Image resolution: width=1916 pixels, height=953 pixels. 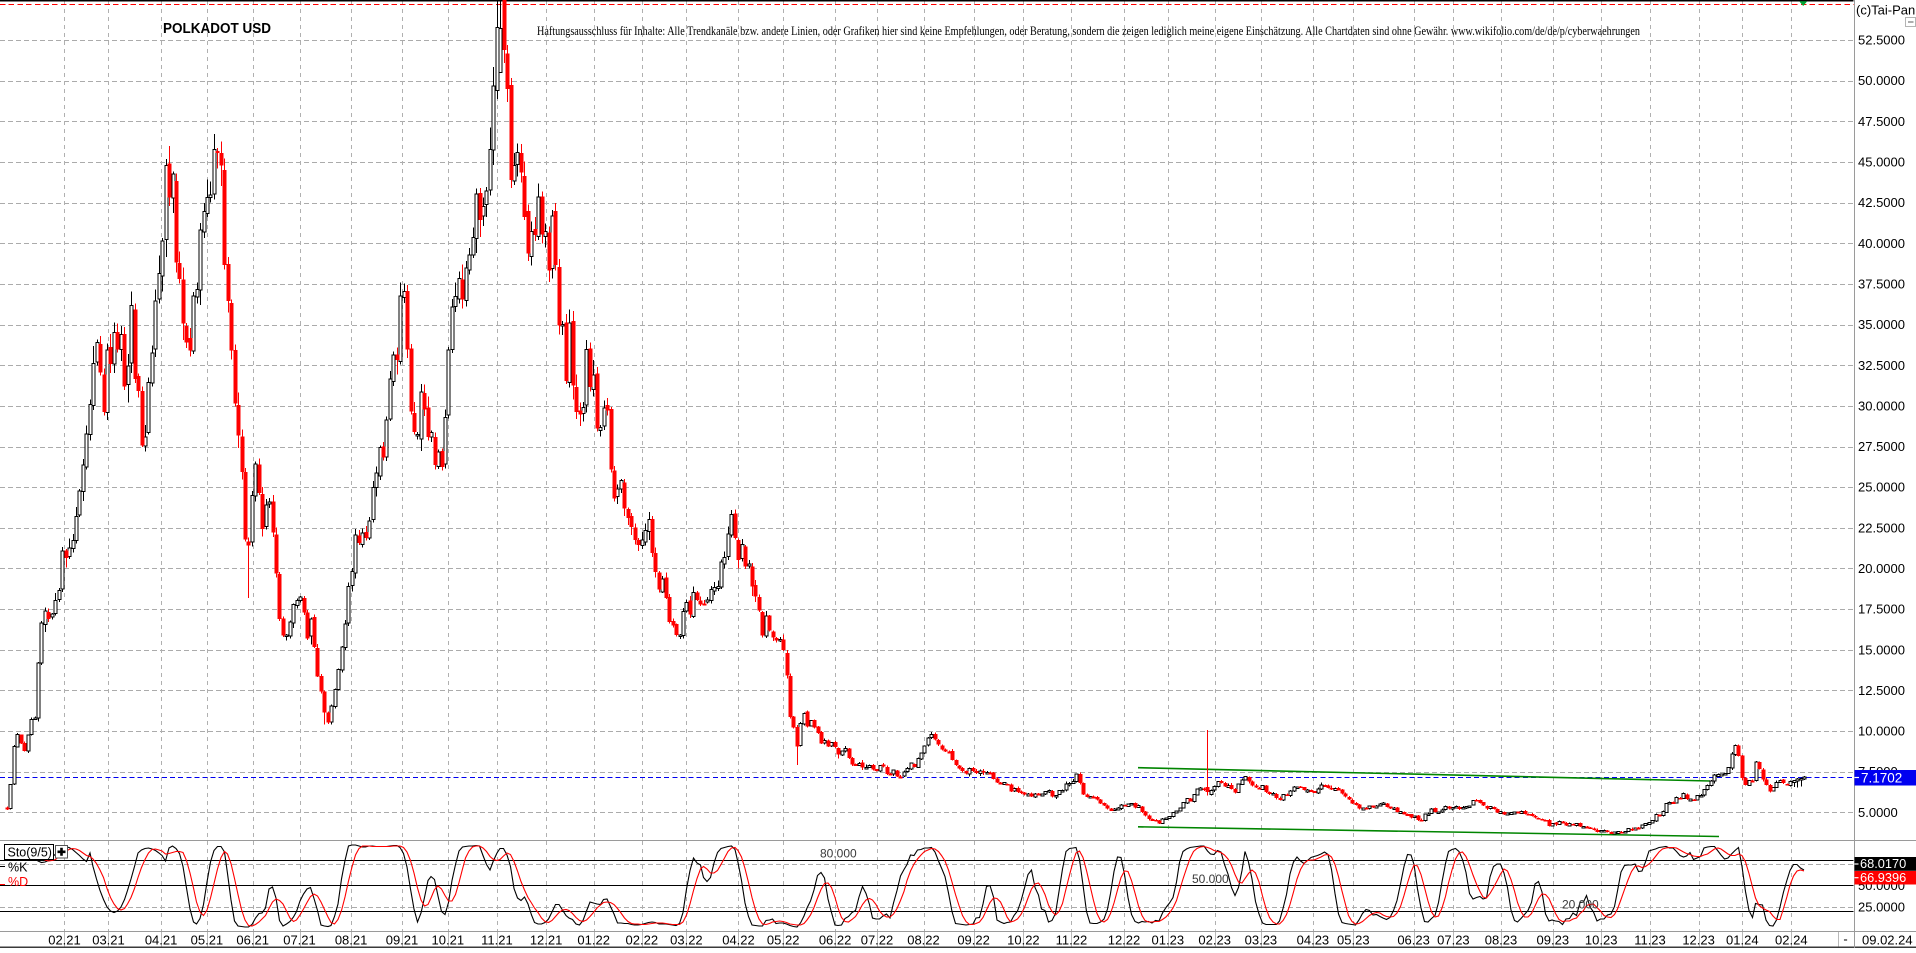 What do you see at coordinates (1168, 940) in the screenshot?
I see `svg-text: 01.23` at bounding box center [1168, 940].